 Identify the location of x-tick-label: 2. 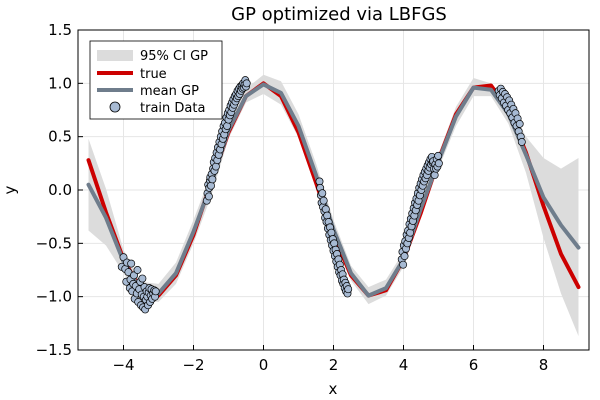
(334, 365).